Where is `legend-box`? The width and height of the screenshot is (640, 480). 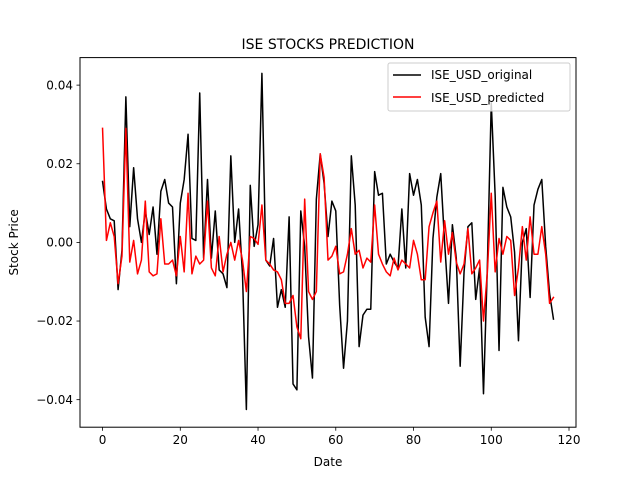
legend-box is located at coordinates (479, 87).